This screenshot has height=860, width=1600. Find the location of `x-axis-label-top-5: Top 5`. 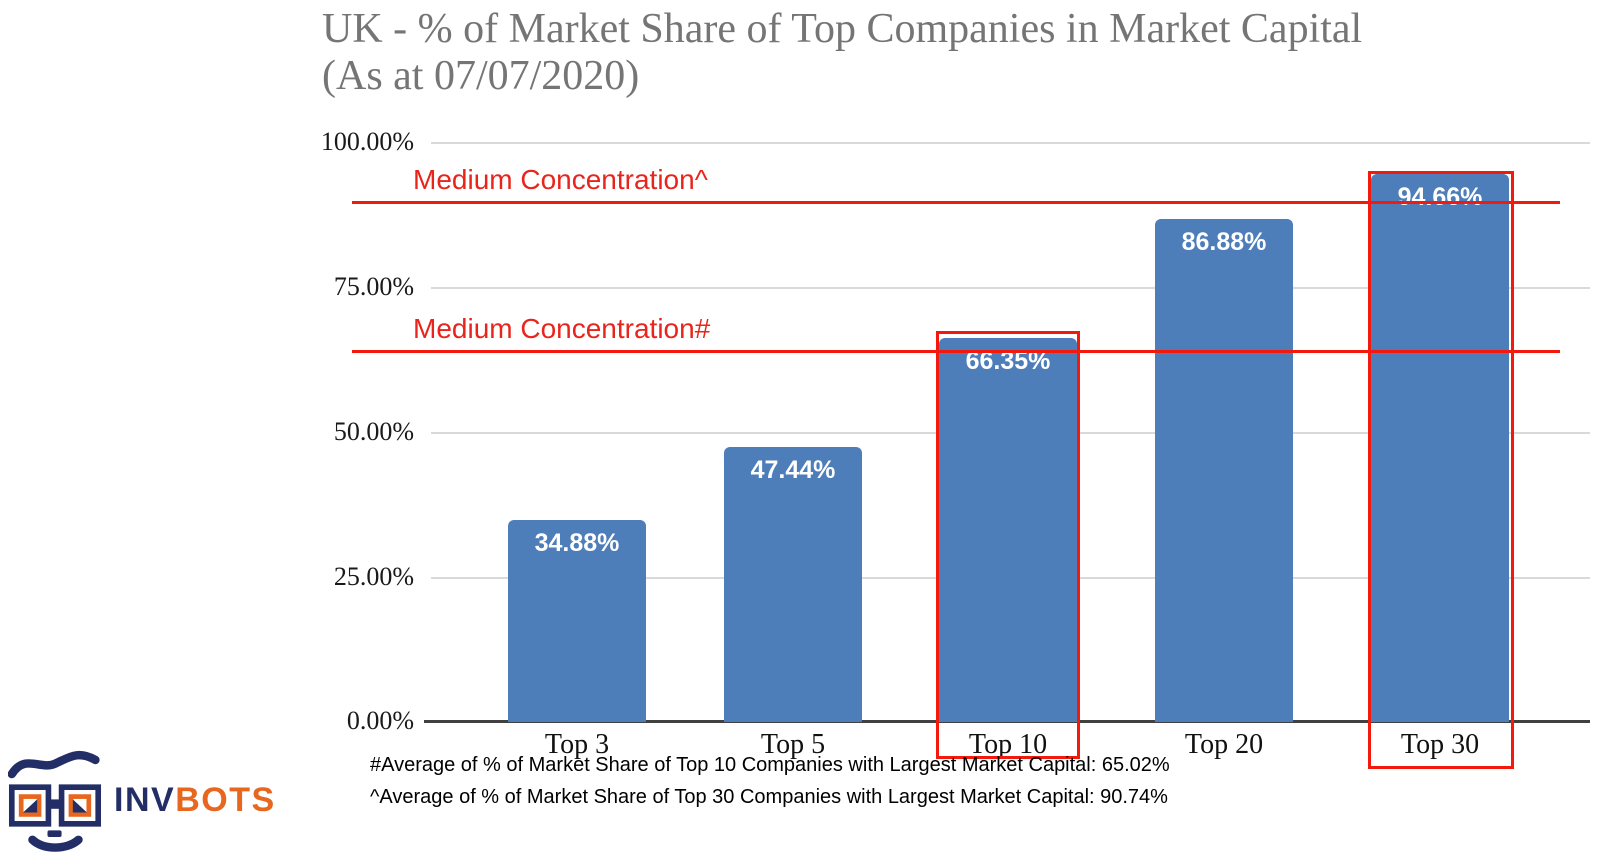

x-axis-label-top-5: Top 5 is located at coordinates (793, 744).